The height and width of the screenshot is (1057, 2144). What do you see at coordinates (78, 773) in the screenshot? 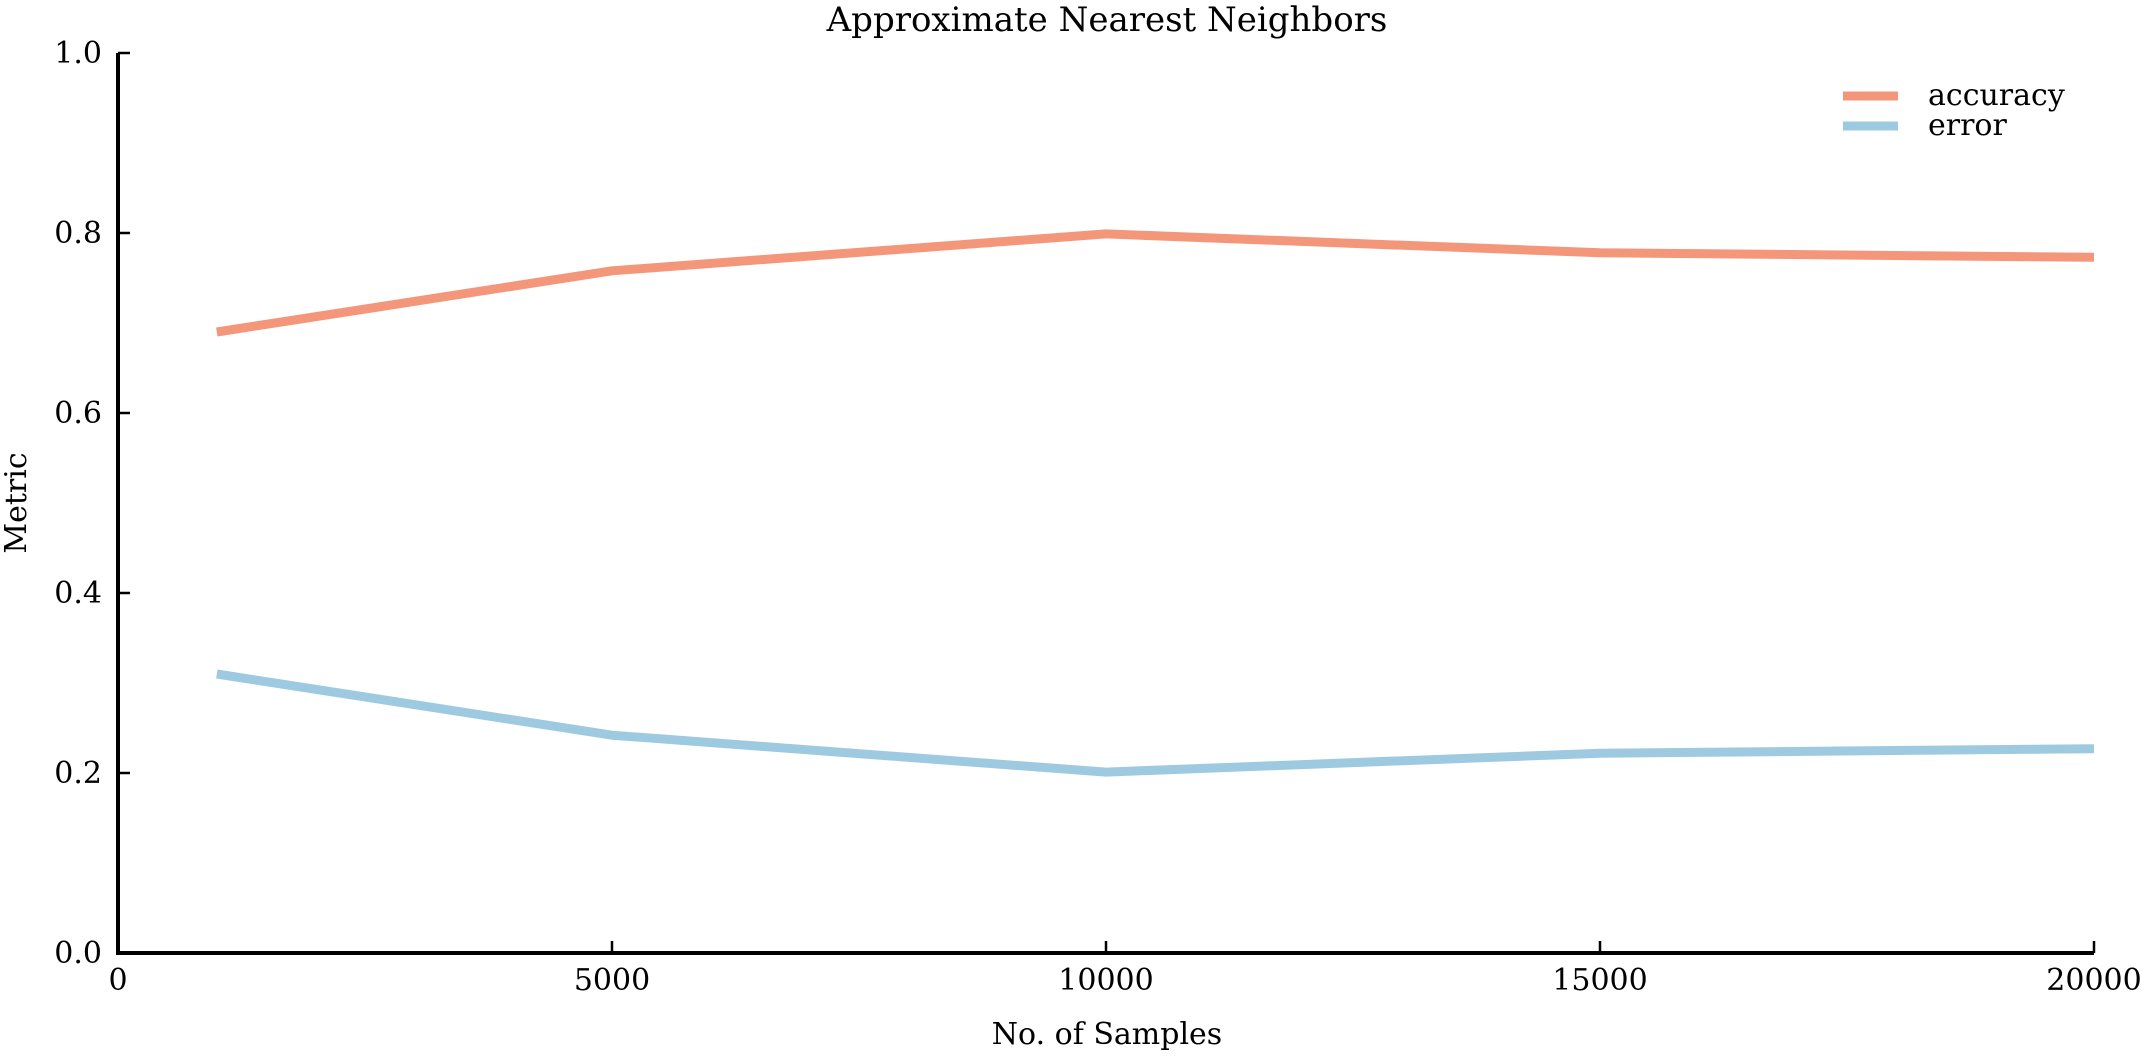
I see `y-tick-label-1: 0.2` at bounding box center [78, 773].